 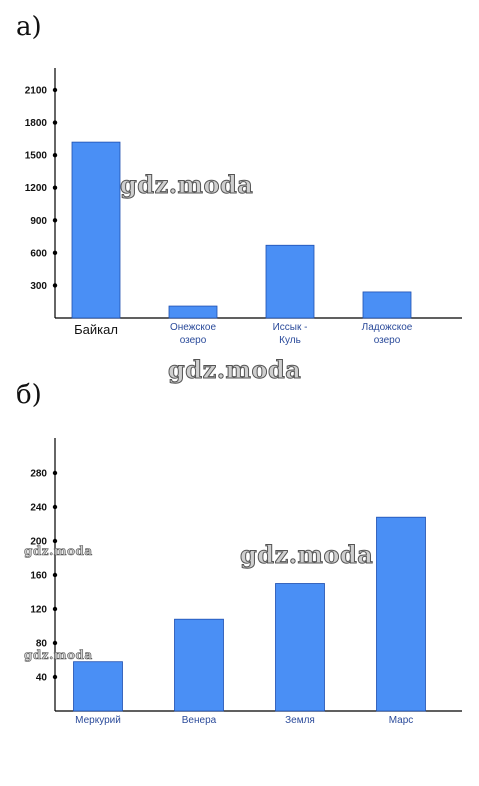 What do you see at coordinates (401, 720) in the screenshot?
I see `x-tick-label: Марс` at bounding box center [401, 720].